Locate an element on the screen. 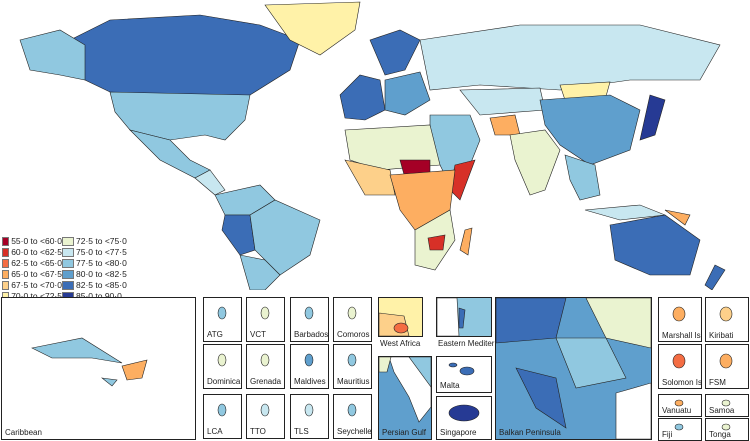 This screenshot has height=441, width=750. inset-label: West Africa is located at coordinates (400, 343).